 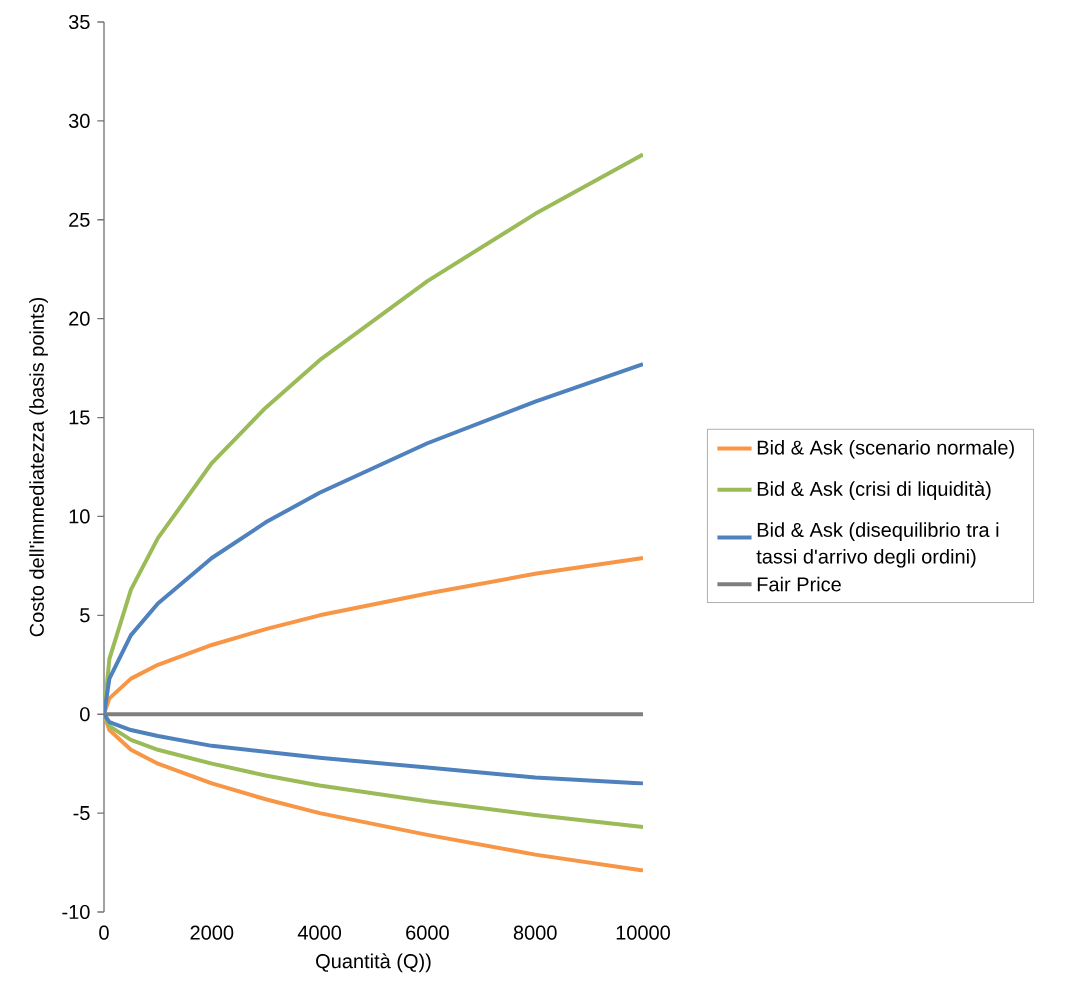 I want to click on y-tick-label: 0, so click(x=85, y=714).